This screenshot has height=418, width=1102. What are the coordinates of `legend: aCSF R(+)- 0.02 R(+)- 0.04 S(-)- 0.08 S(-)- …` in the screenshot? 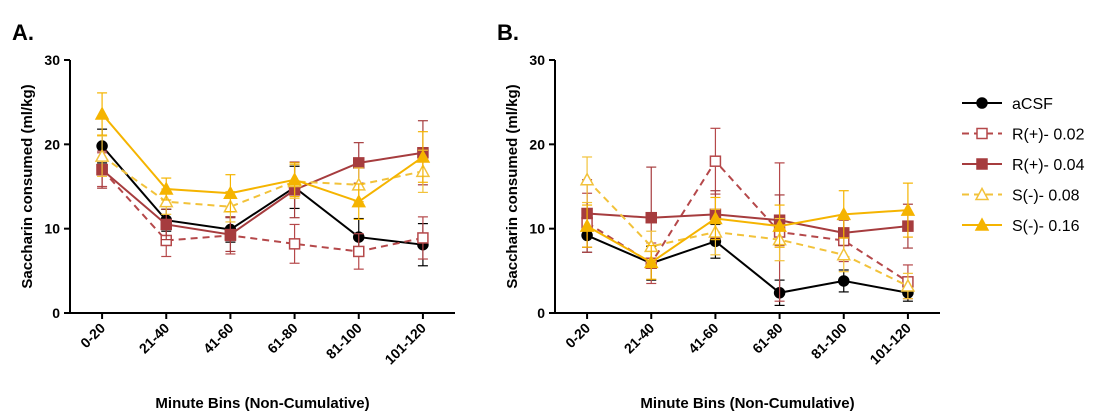 It's located at (1023, 165).